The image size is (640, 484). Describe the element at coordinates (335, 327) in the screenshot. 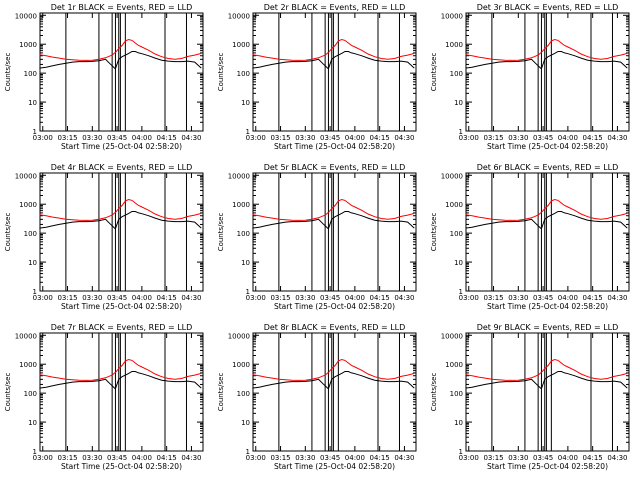

I see `panel-title: Det 8r BLACK = Events, RED = LLD` at that location.